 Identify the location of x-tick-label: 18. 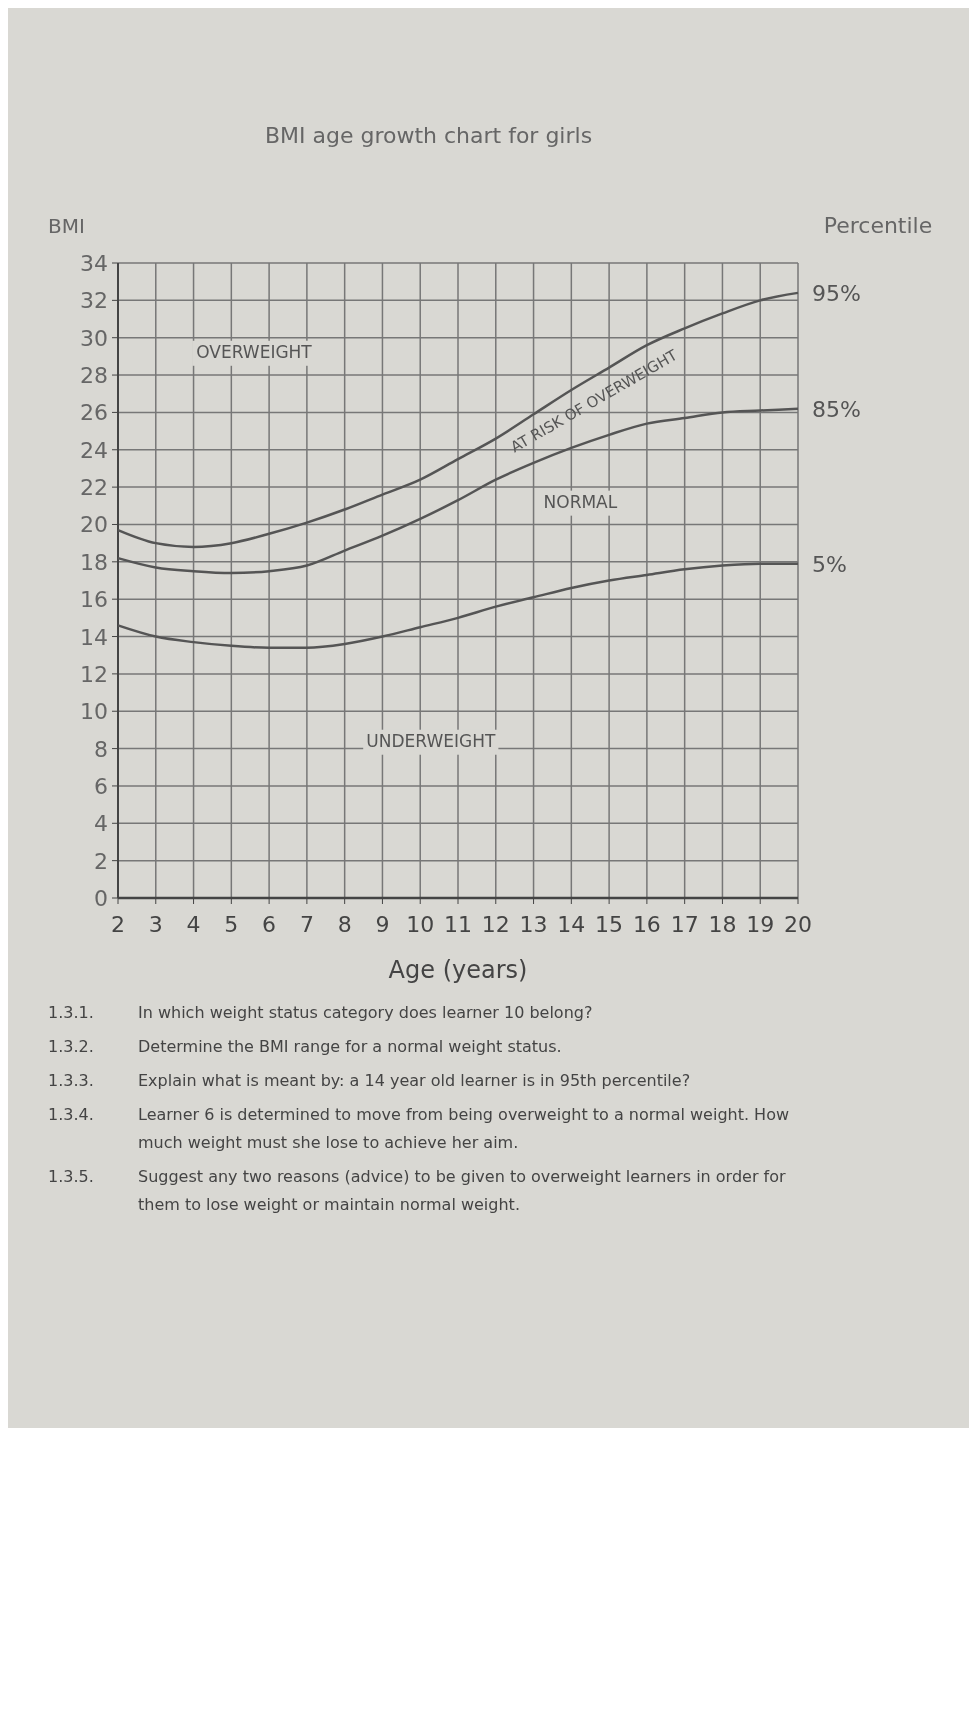
(722, 924).